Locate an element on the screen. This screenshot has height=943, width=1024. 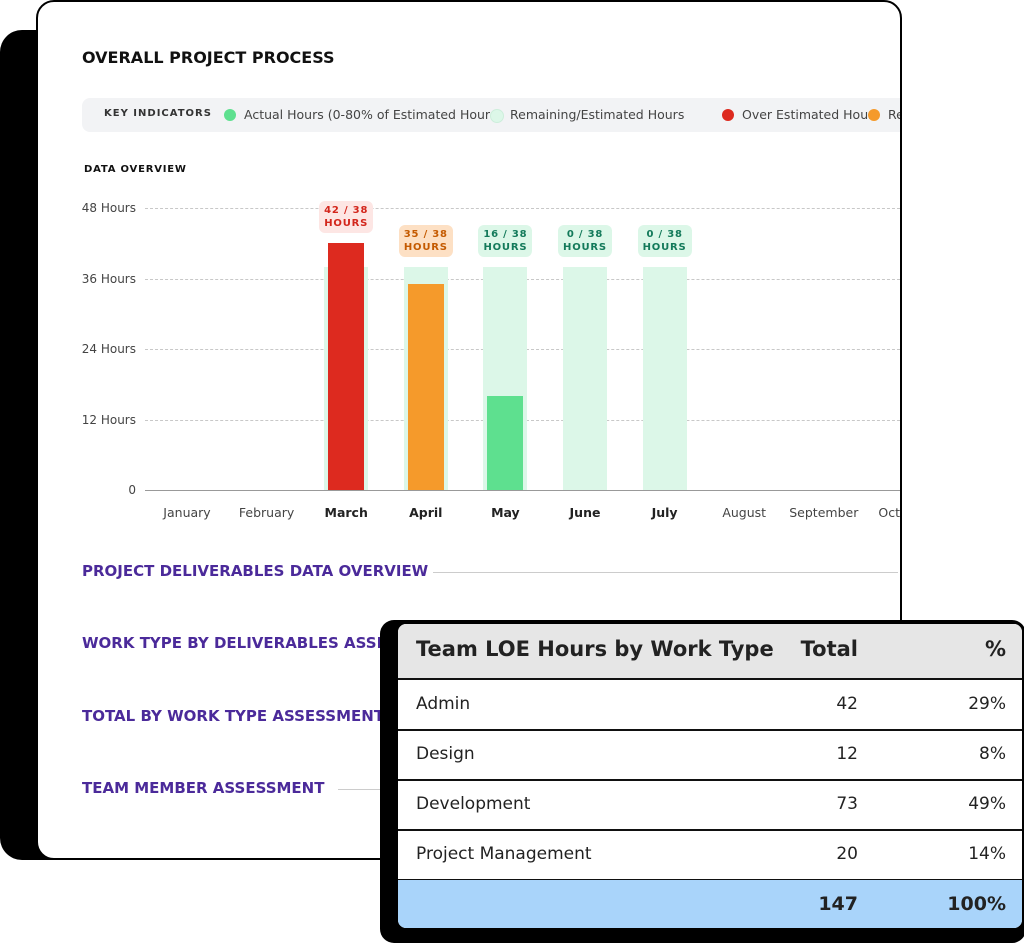
value-label: 16 / 38 HOURS is located at coordinates (505, 240).